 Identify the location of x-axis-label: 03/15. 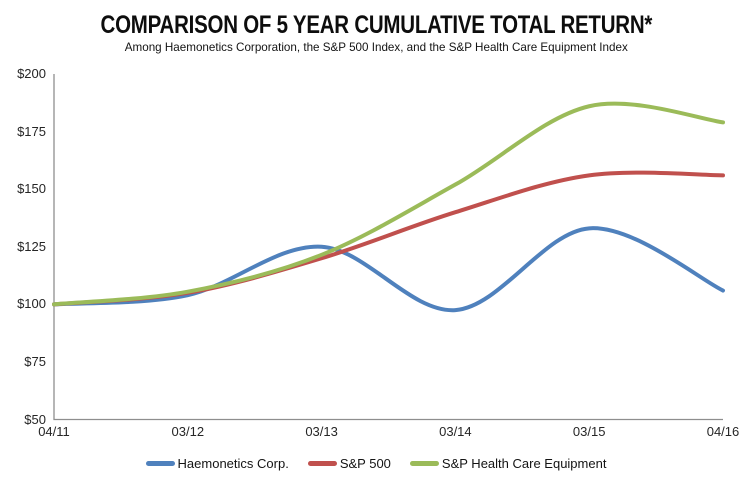
(589, 431).